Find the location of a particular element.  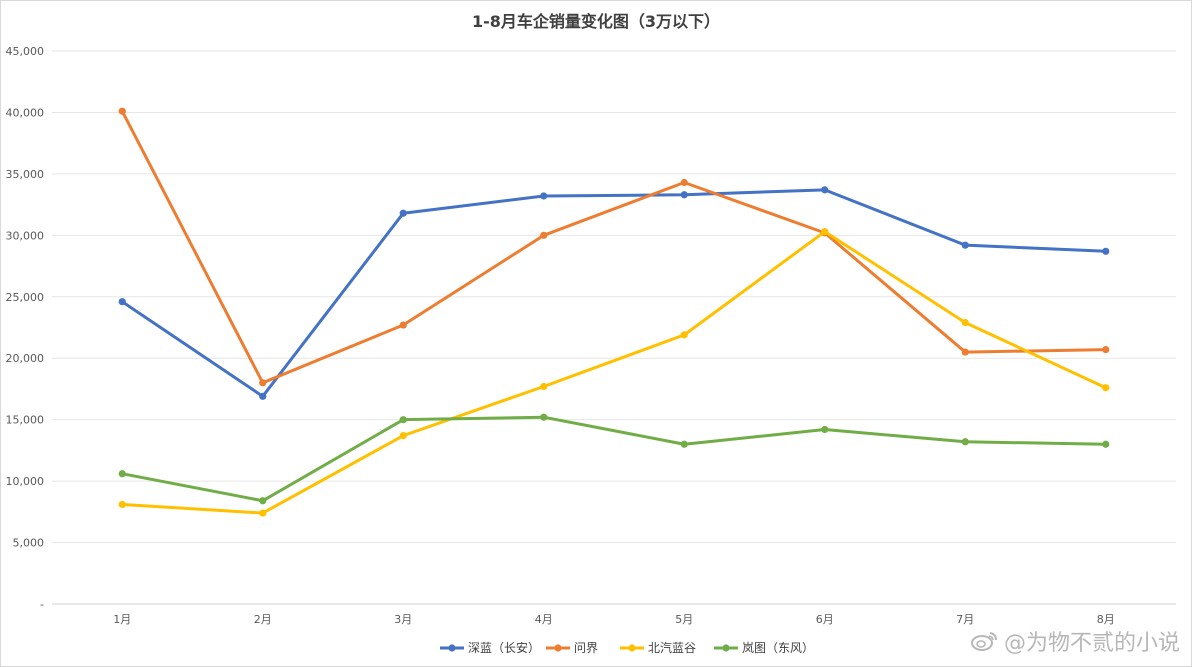

legend-label: 深蓝（长安） is located at coordinates (504, 647).